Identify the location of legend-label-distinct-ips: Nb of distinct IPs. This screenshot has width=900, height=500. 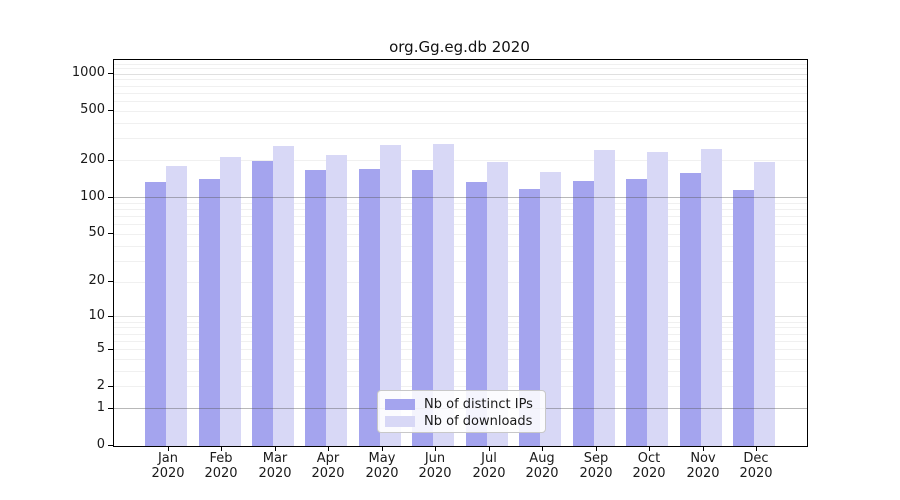
(478, 404).